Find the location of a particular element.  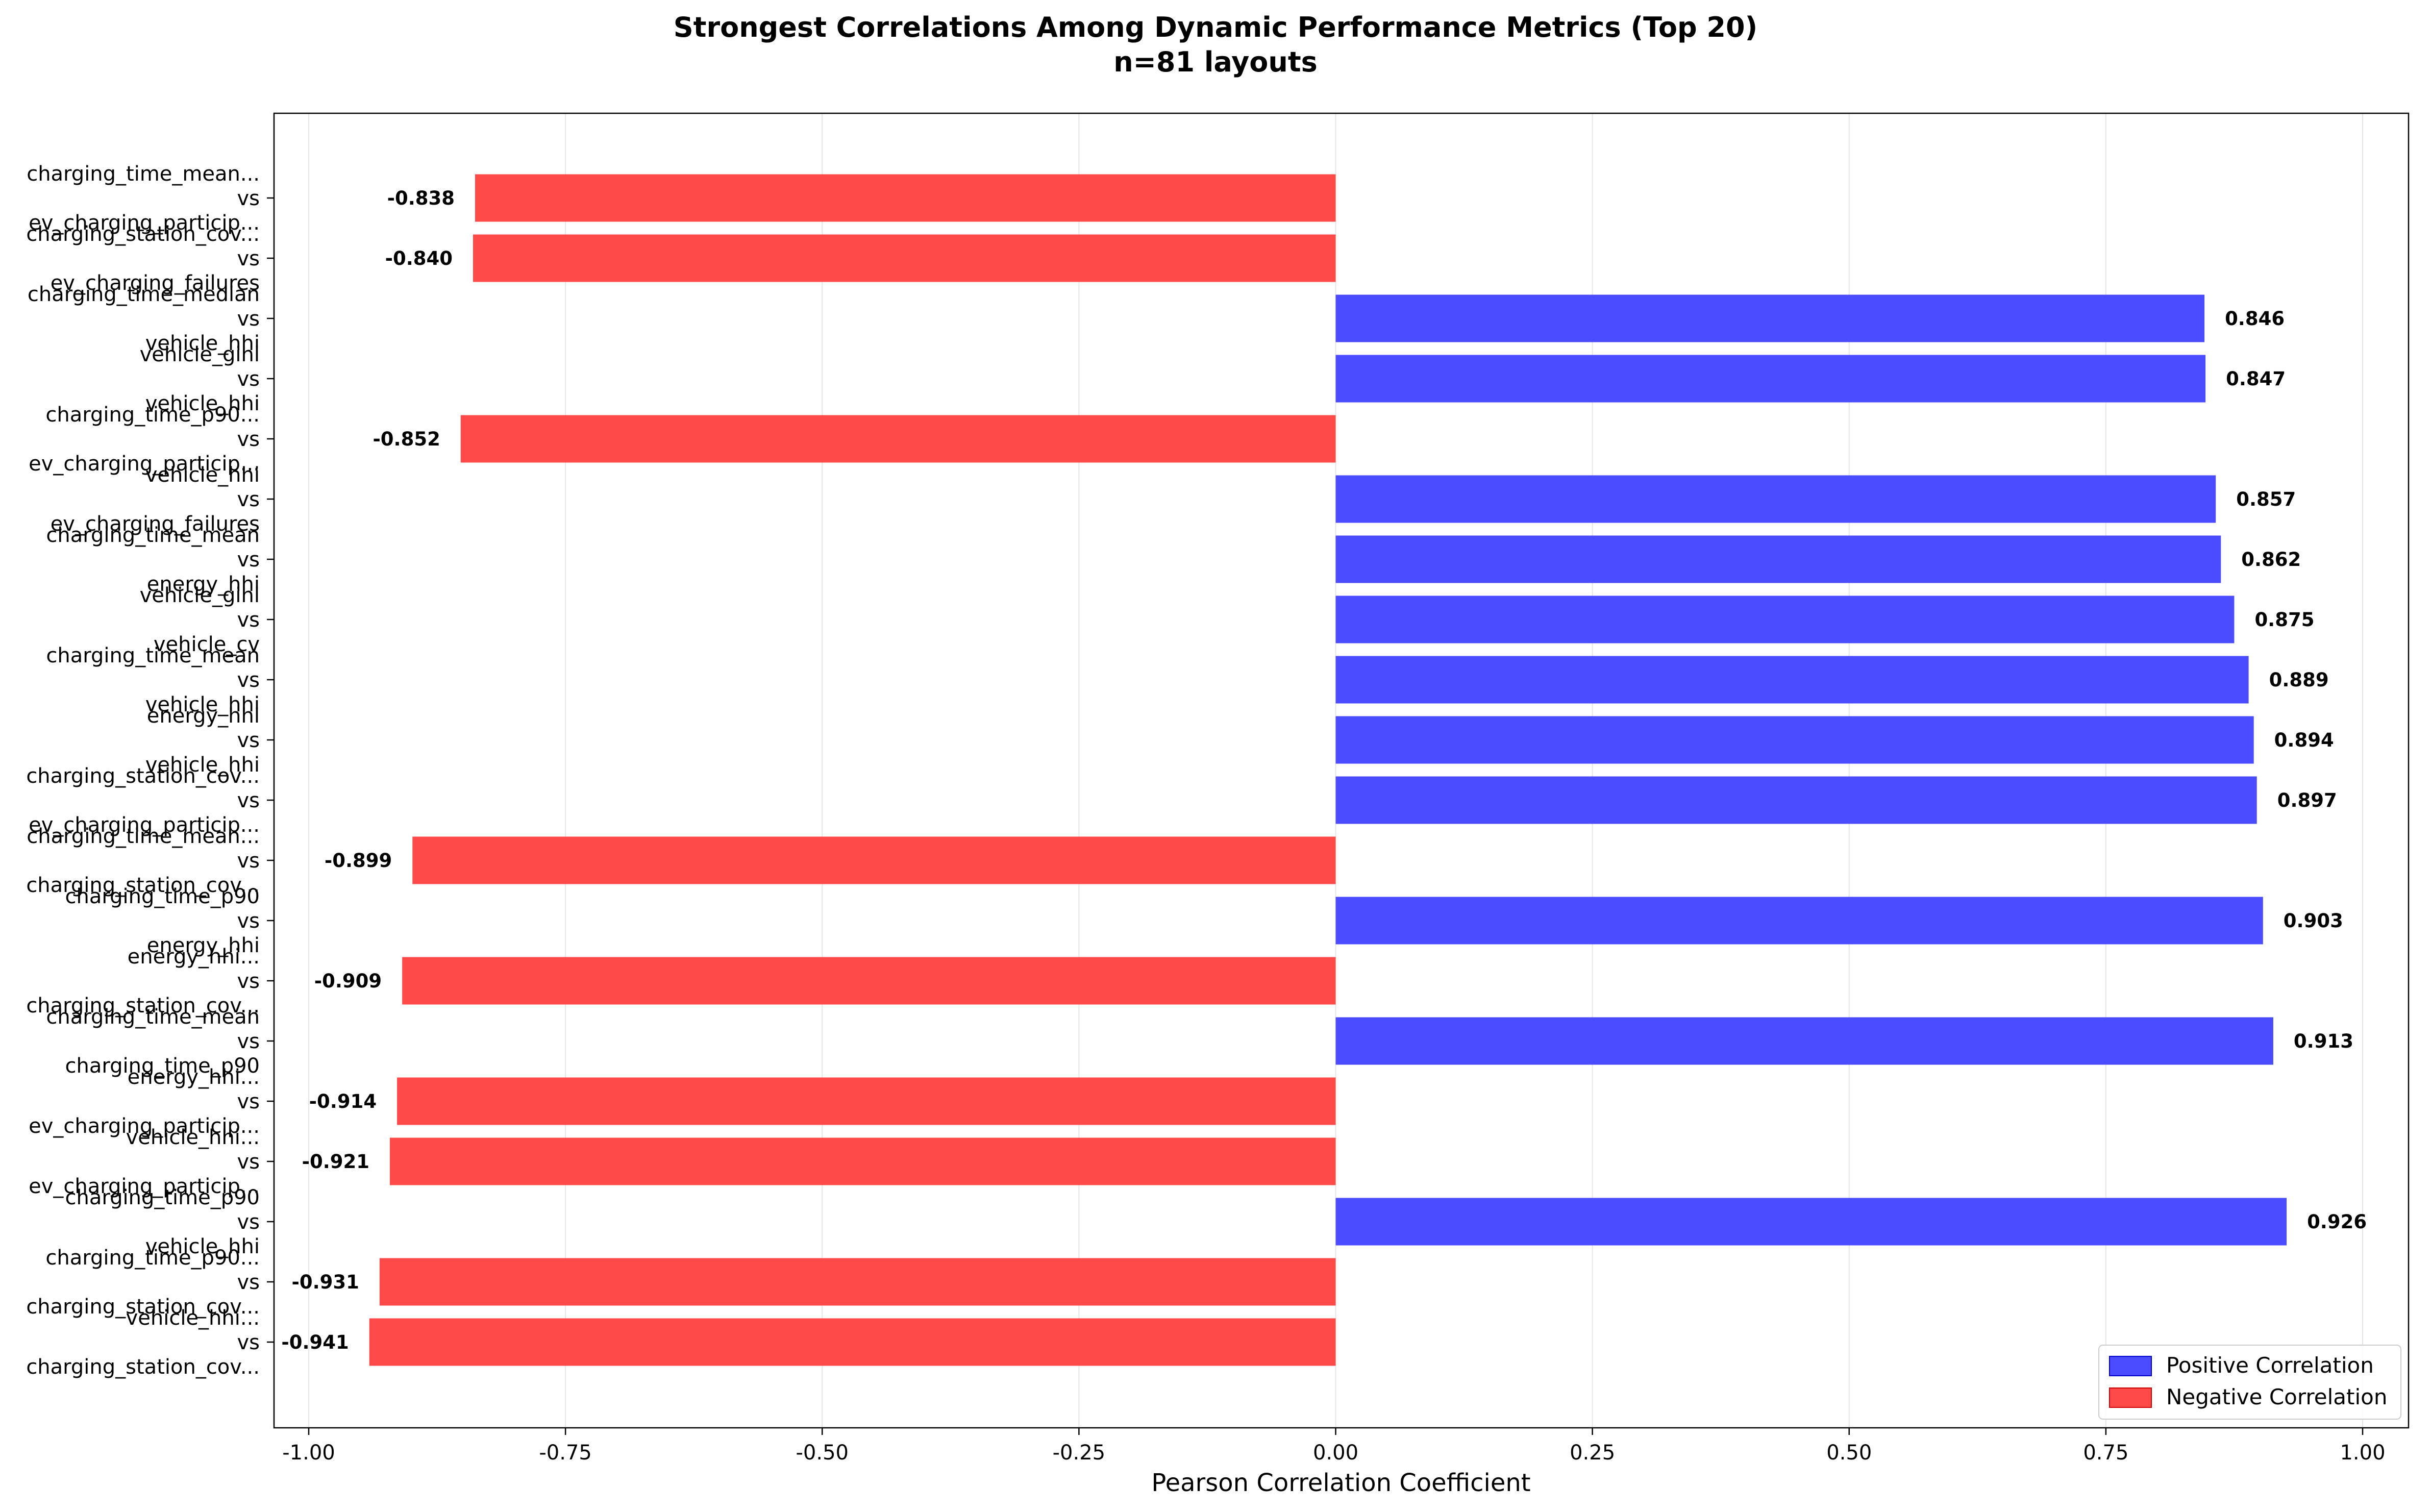

bar-value-label: 0.875 is located at coordinates (2284, 620).